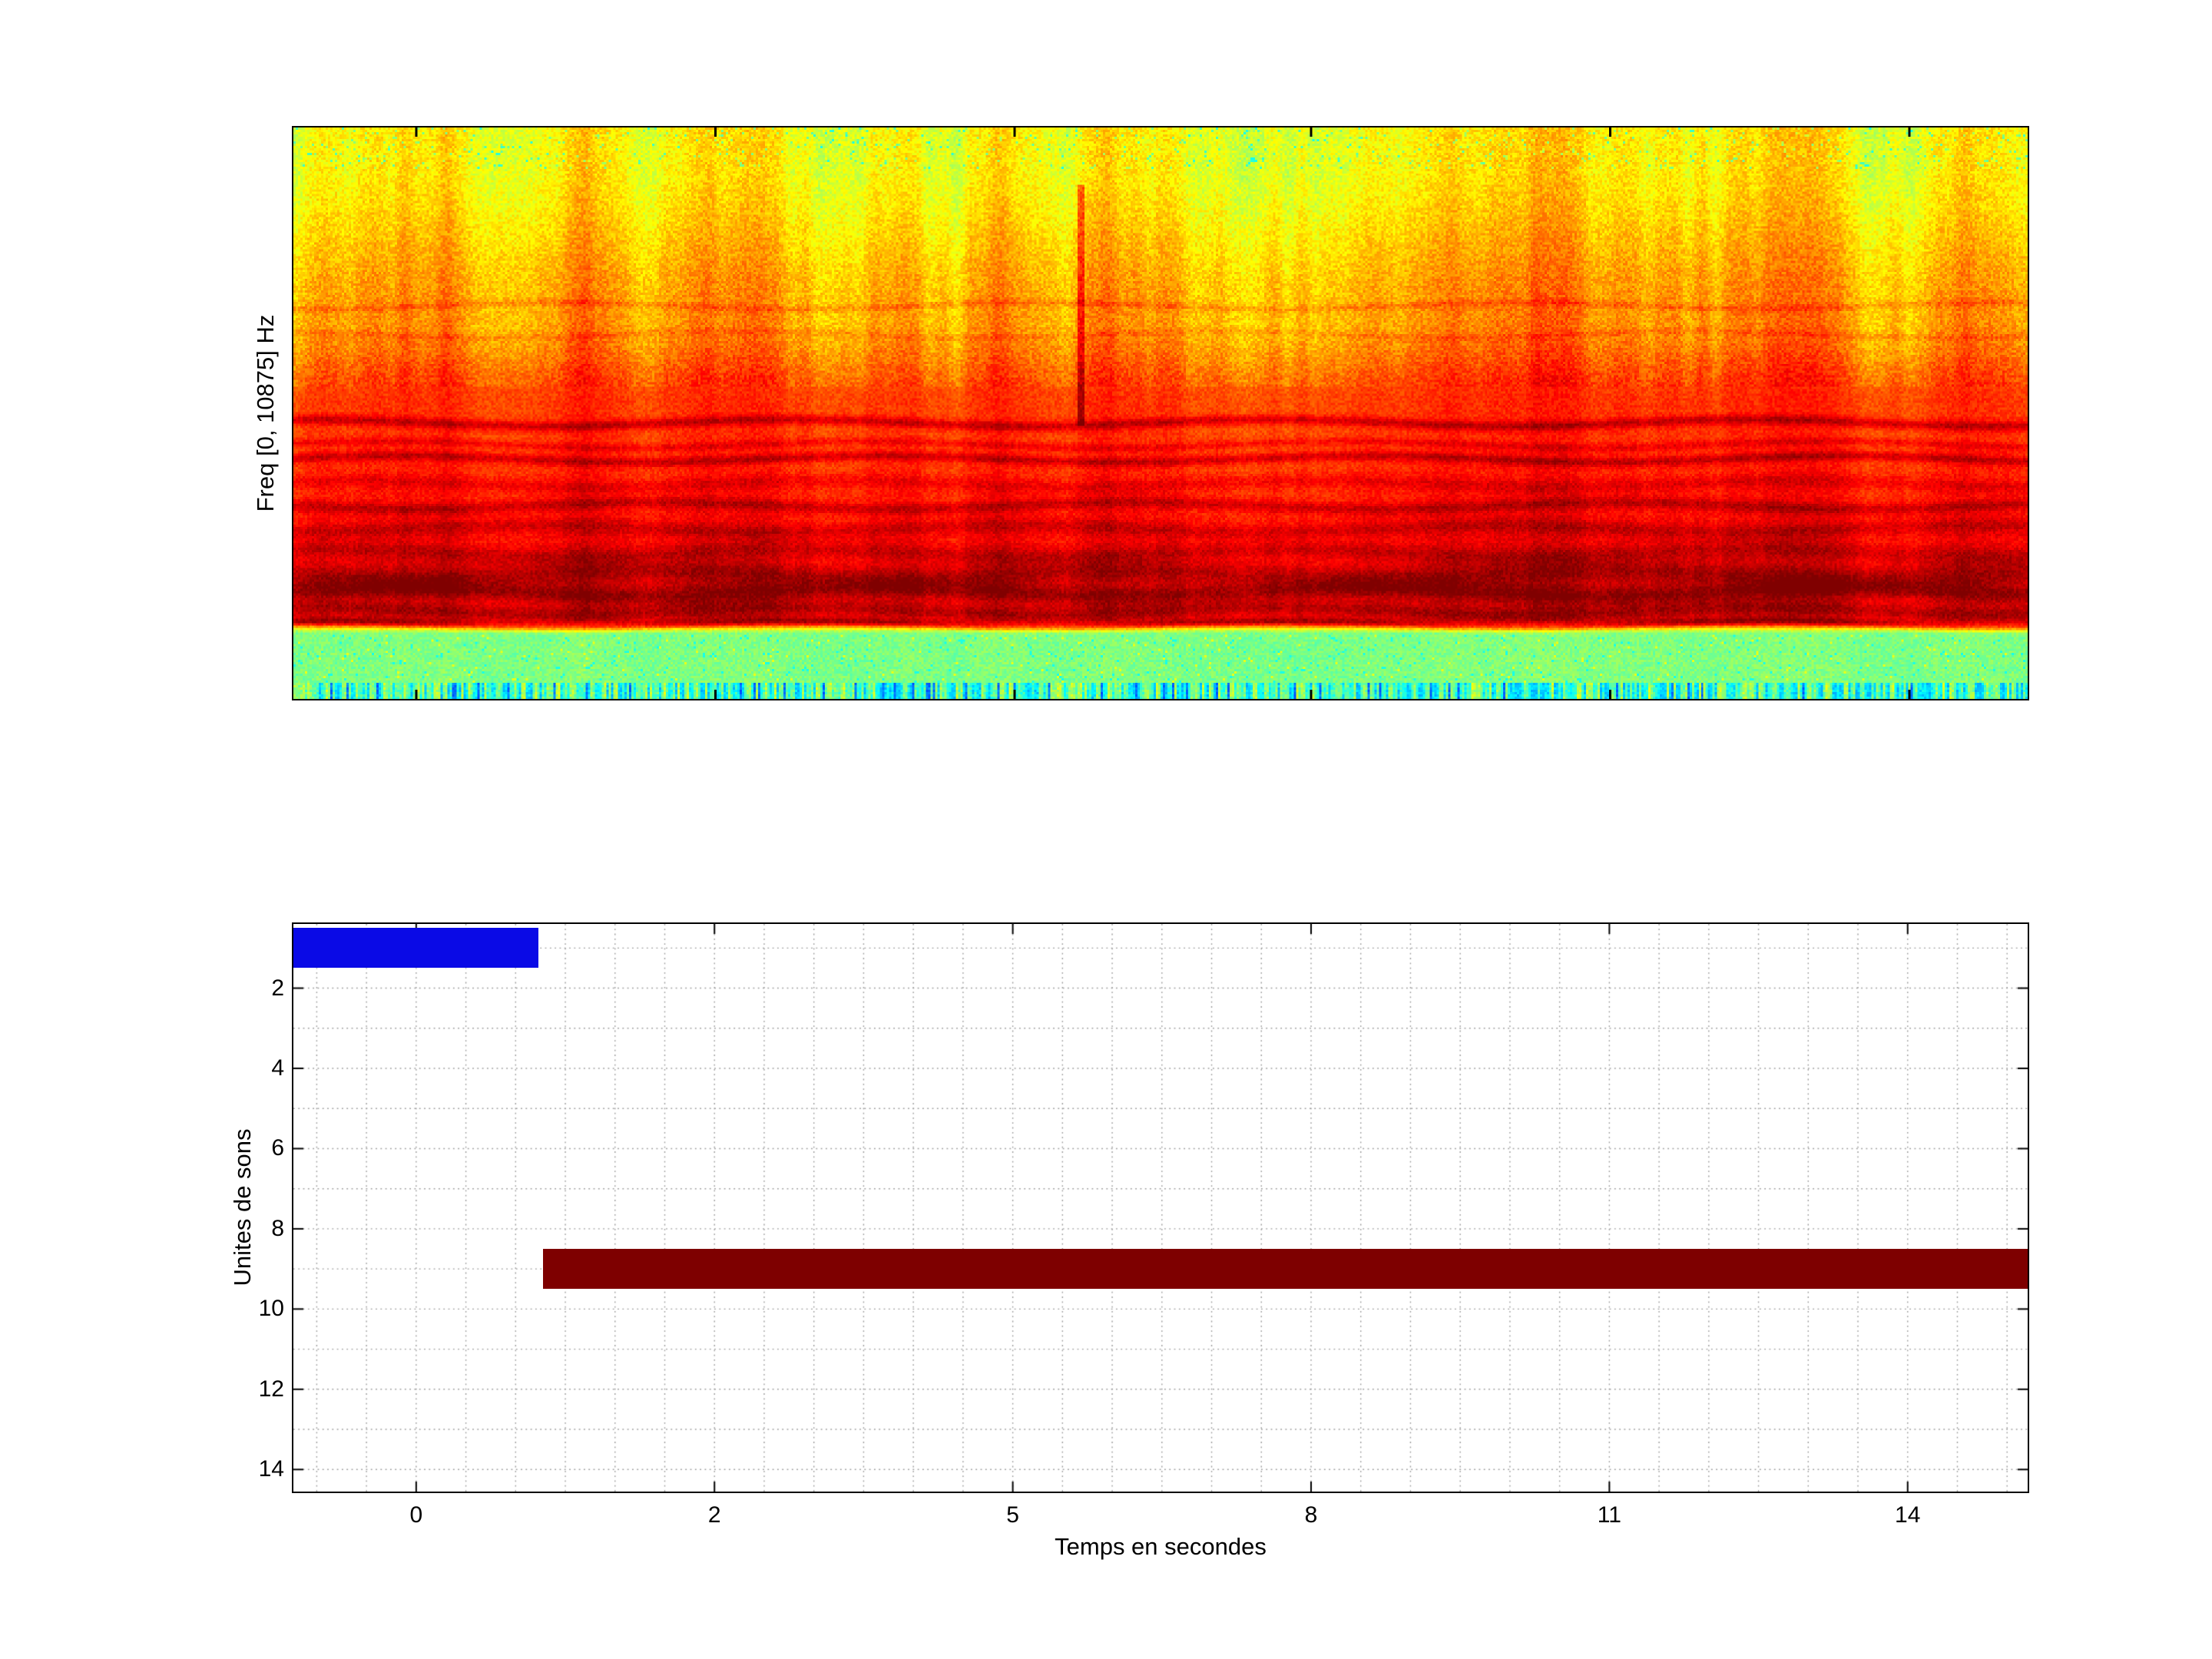 The height and width of the screenshot is (1659, 2212). I want to click on y-tick-label-8: 8, so click(278, 1228).